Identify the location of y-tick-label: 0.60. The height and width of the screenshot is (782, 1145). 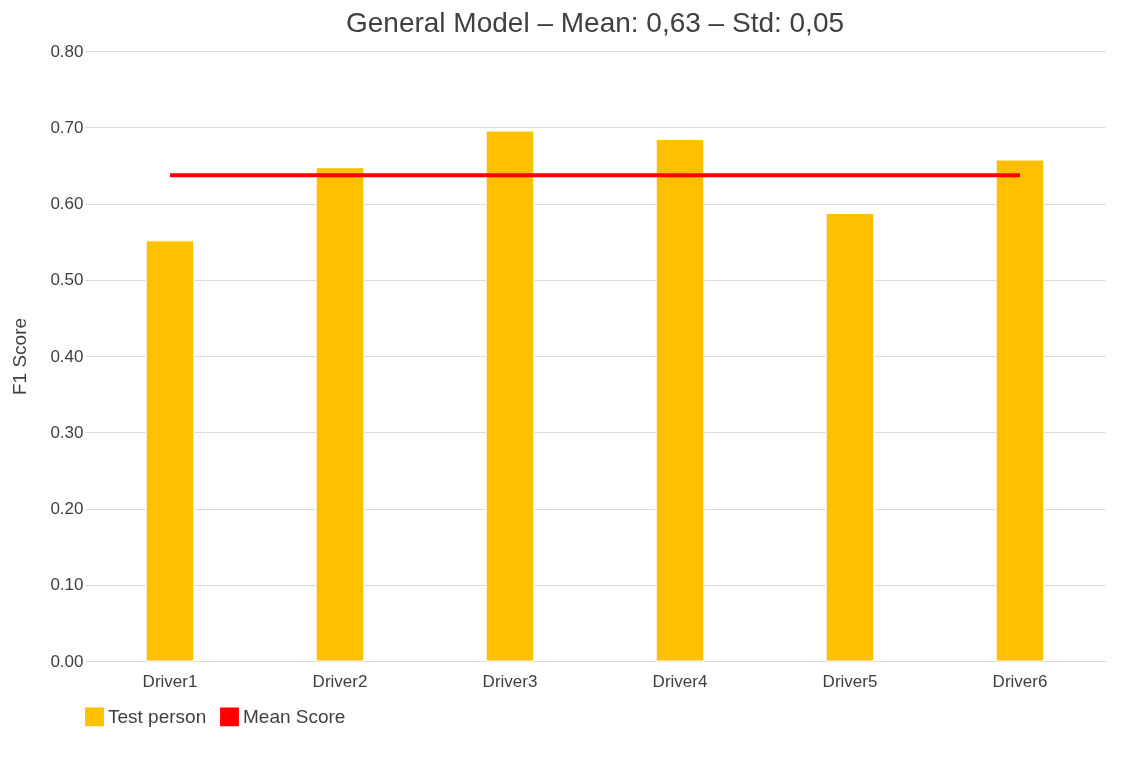
(67, 203).